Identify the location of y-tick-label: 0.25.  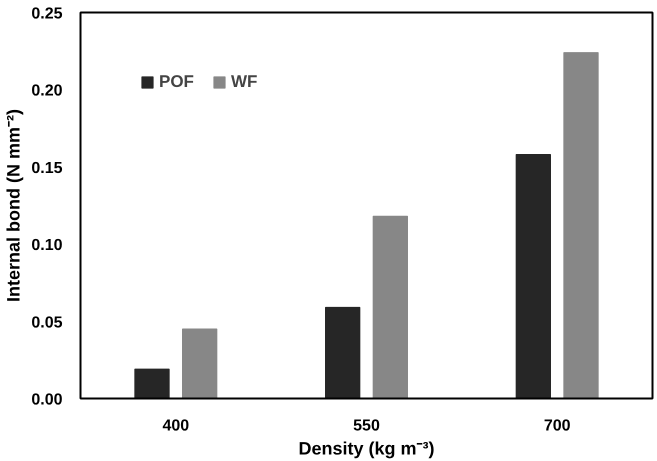
(47, 14).